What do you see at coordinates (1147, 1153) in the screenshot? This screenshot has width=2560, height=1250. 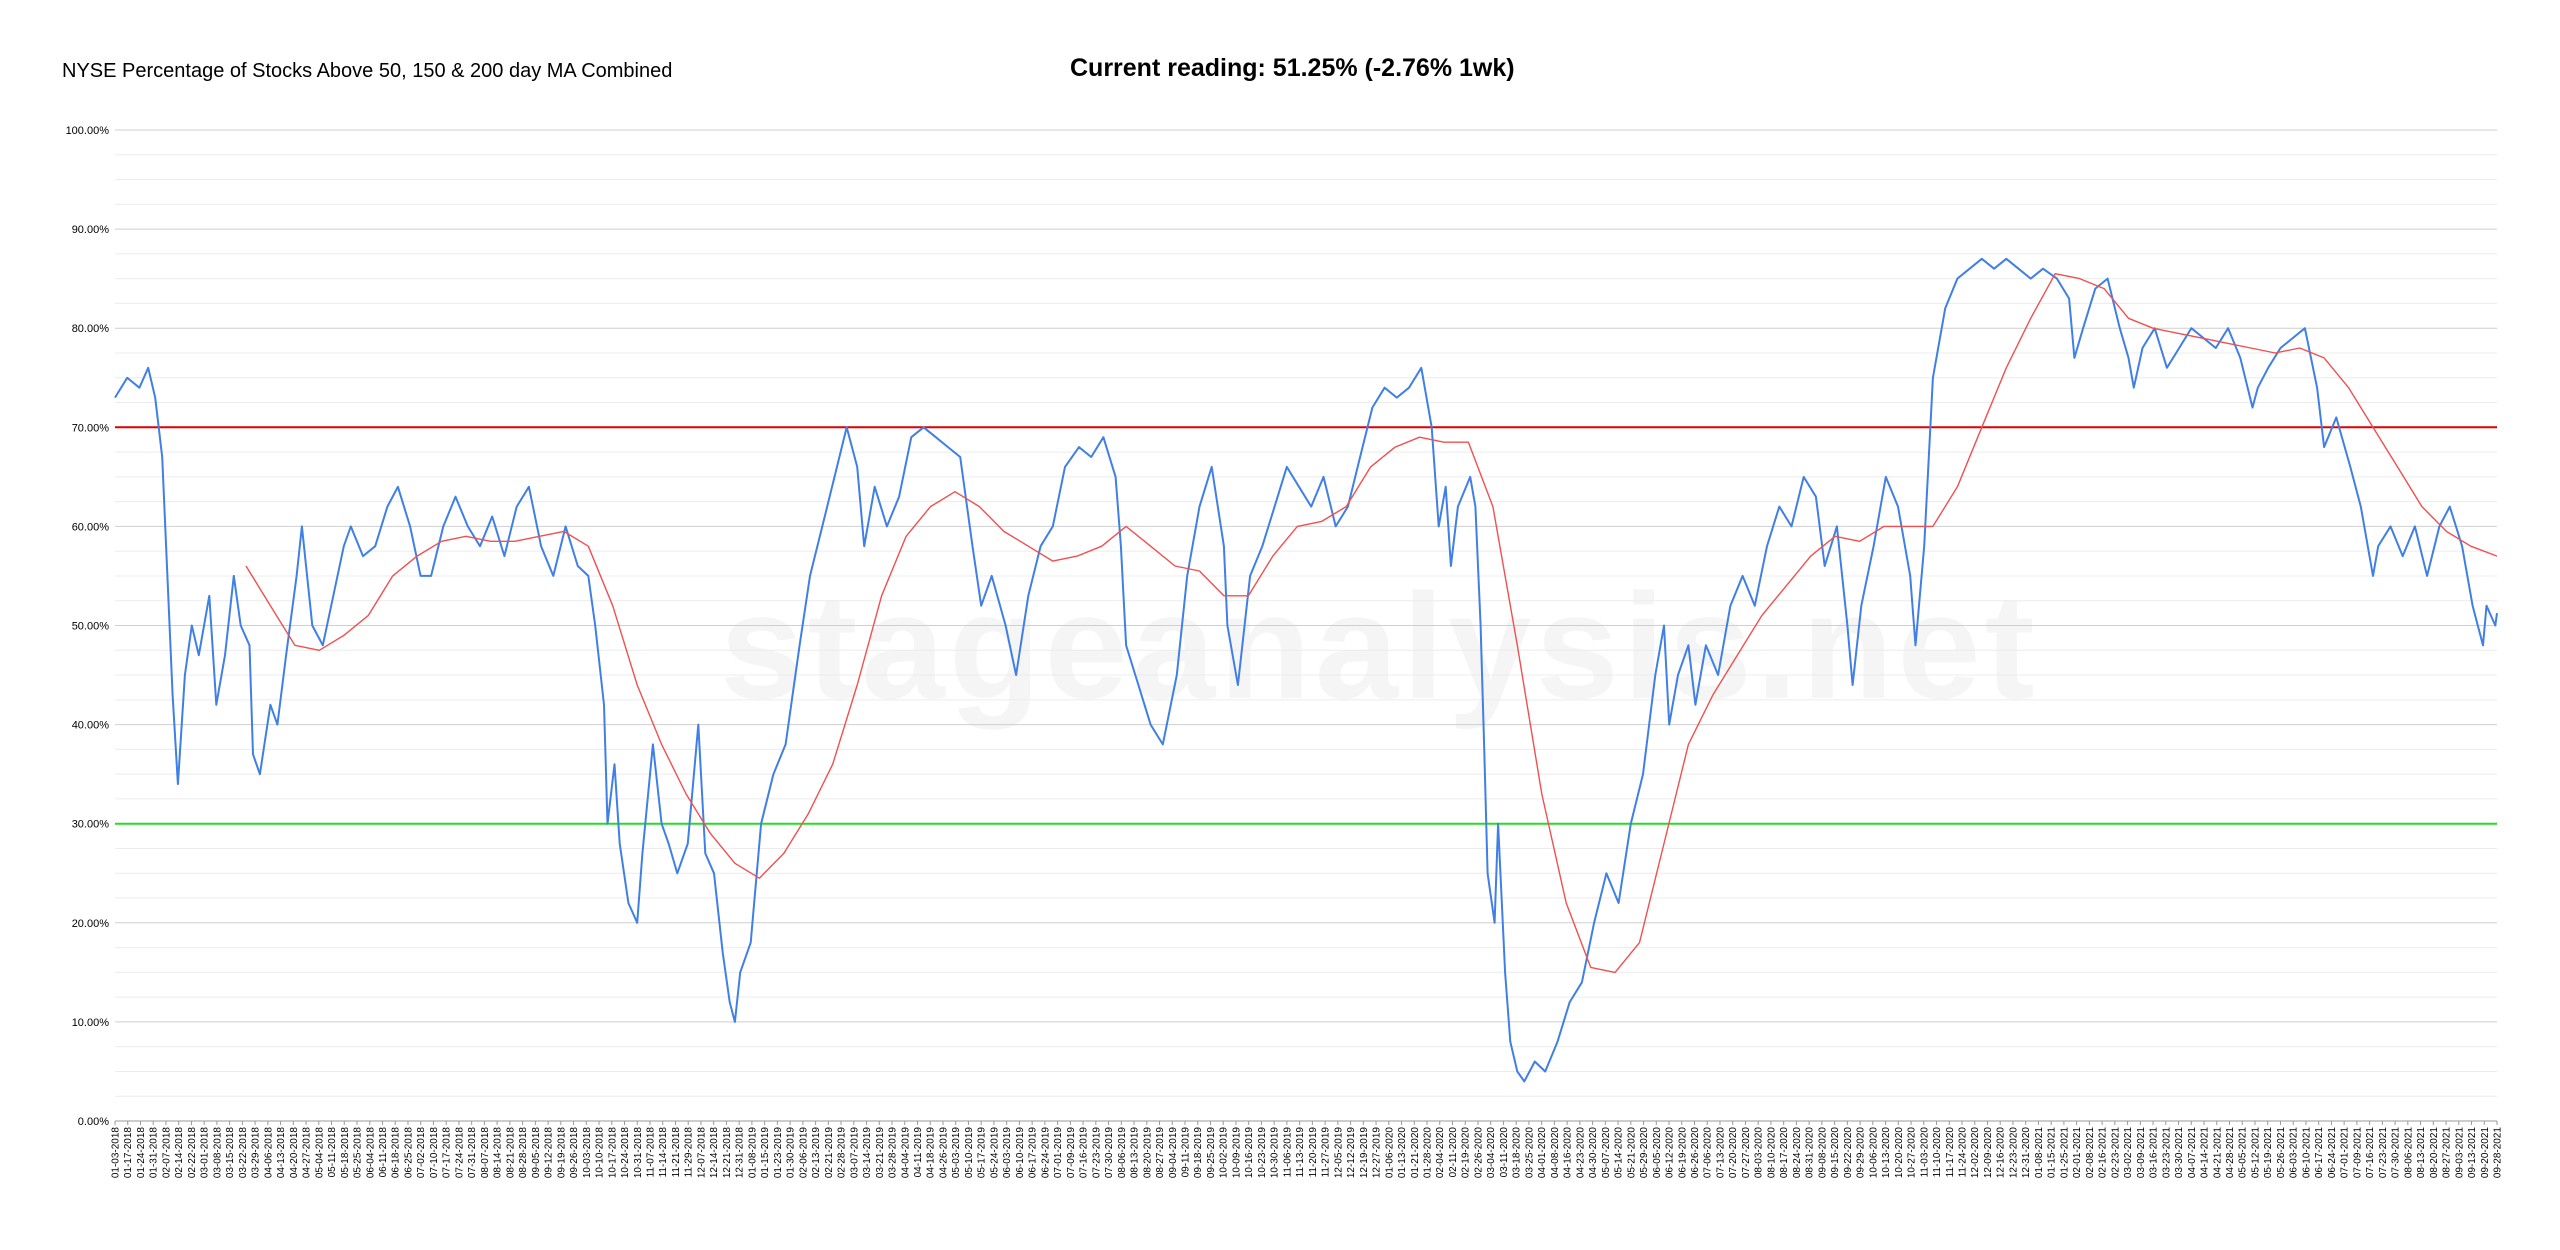 I see `x-tick-label: 08-20-2019` at bounding box center [1147, 1153].